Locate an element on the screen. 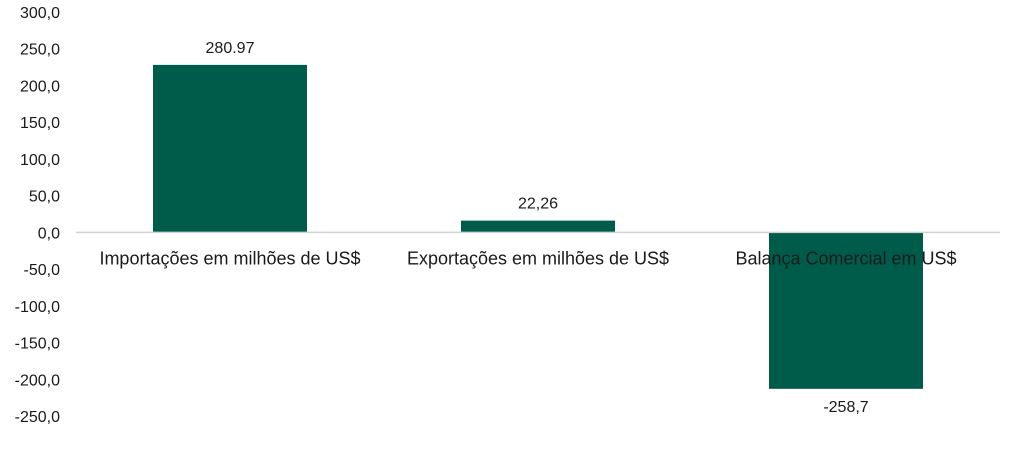  y-tick-label: 250,0 is located at coordinates (40, 50).